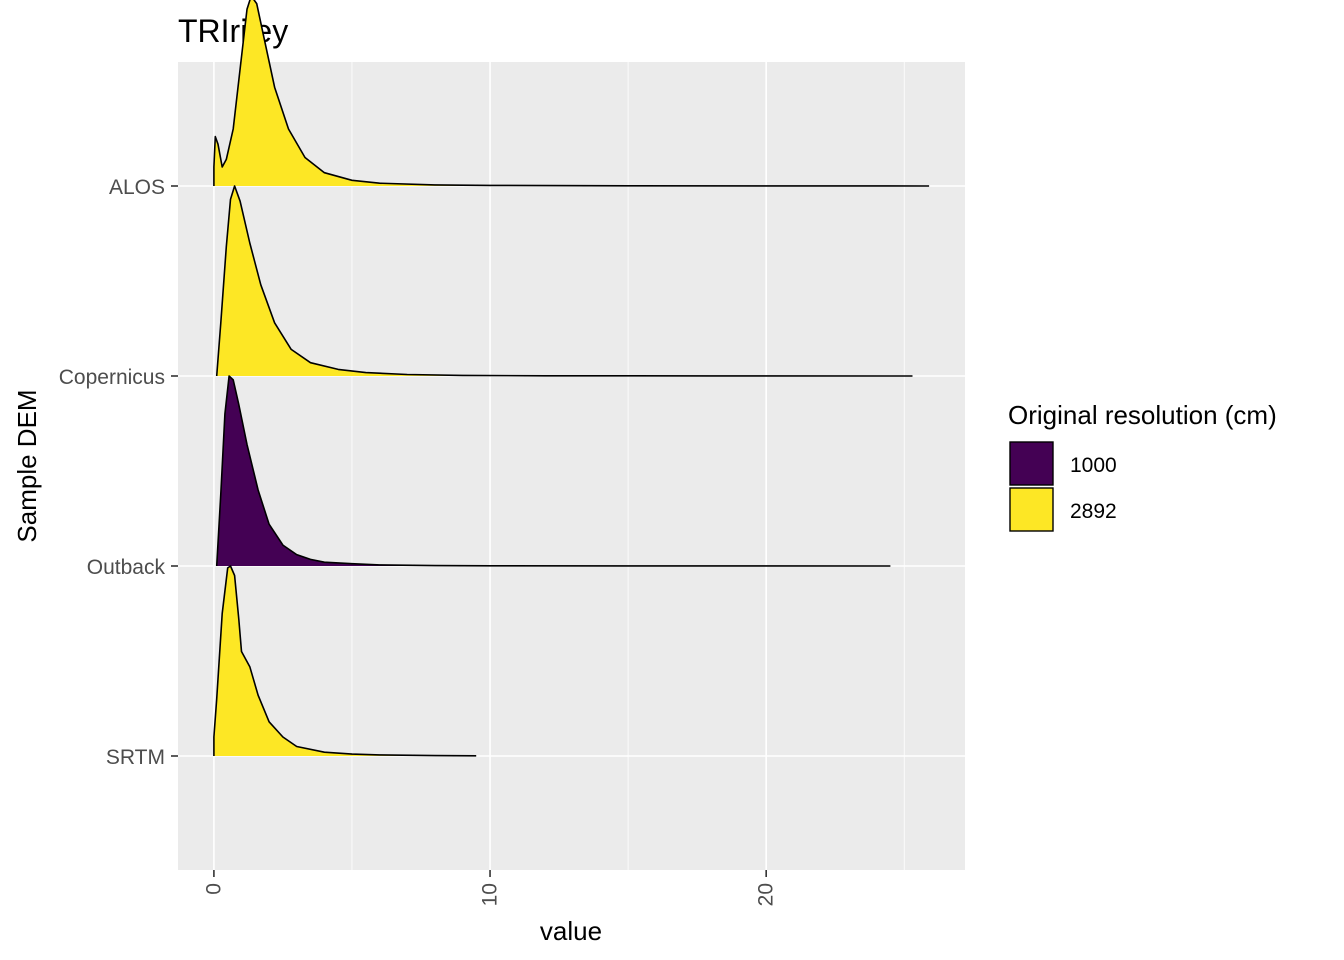  What do you see at coordinates (1142, 415) in the screenshot?
I see `legend-title: Original resolution (cm)` at bounding box center [1142, 415].